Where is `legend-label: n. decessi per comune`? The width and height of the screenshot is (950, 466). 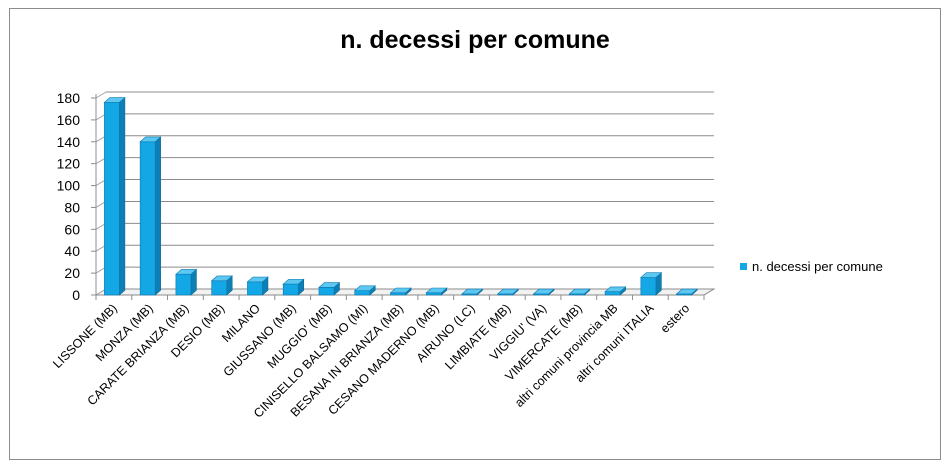
legend-label: n. decessi per comune is located at coordinates (817, 266).